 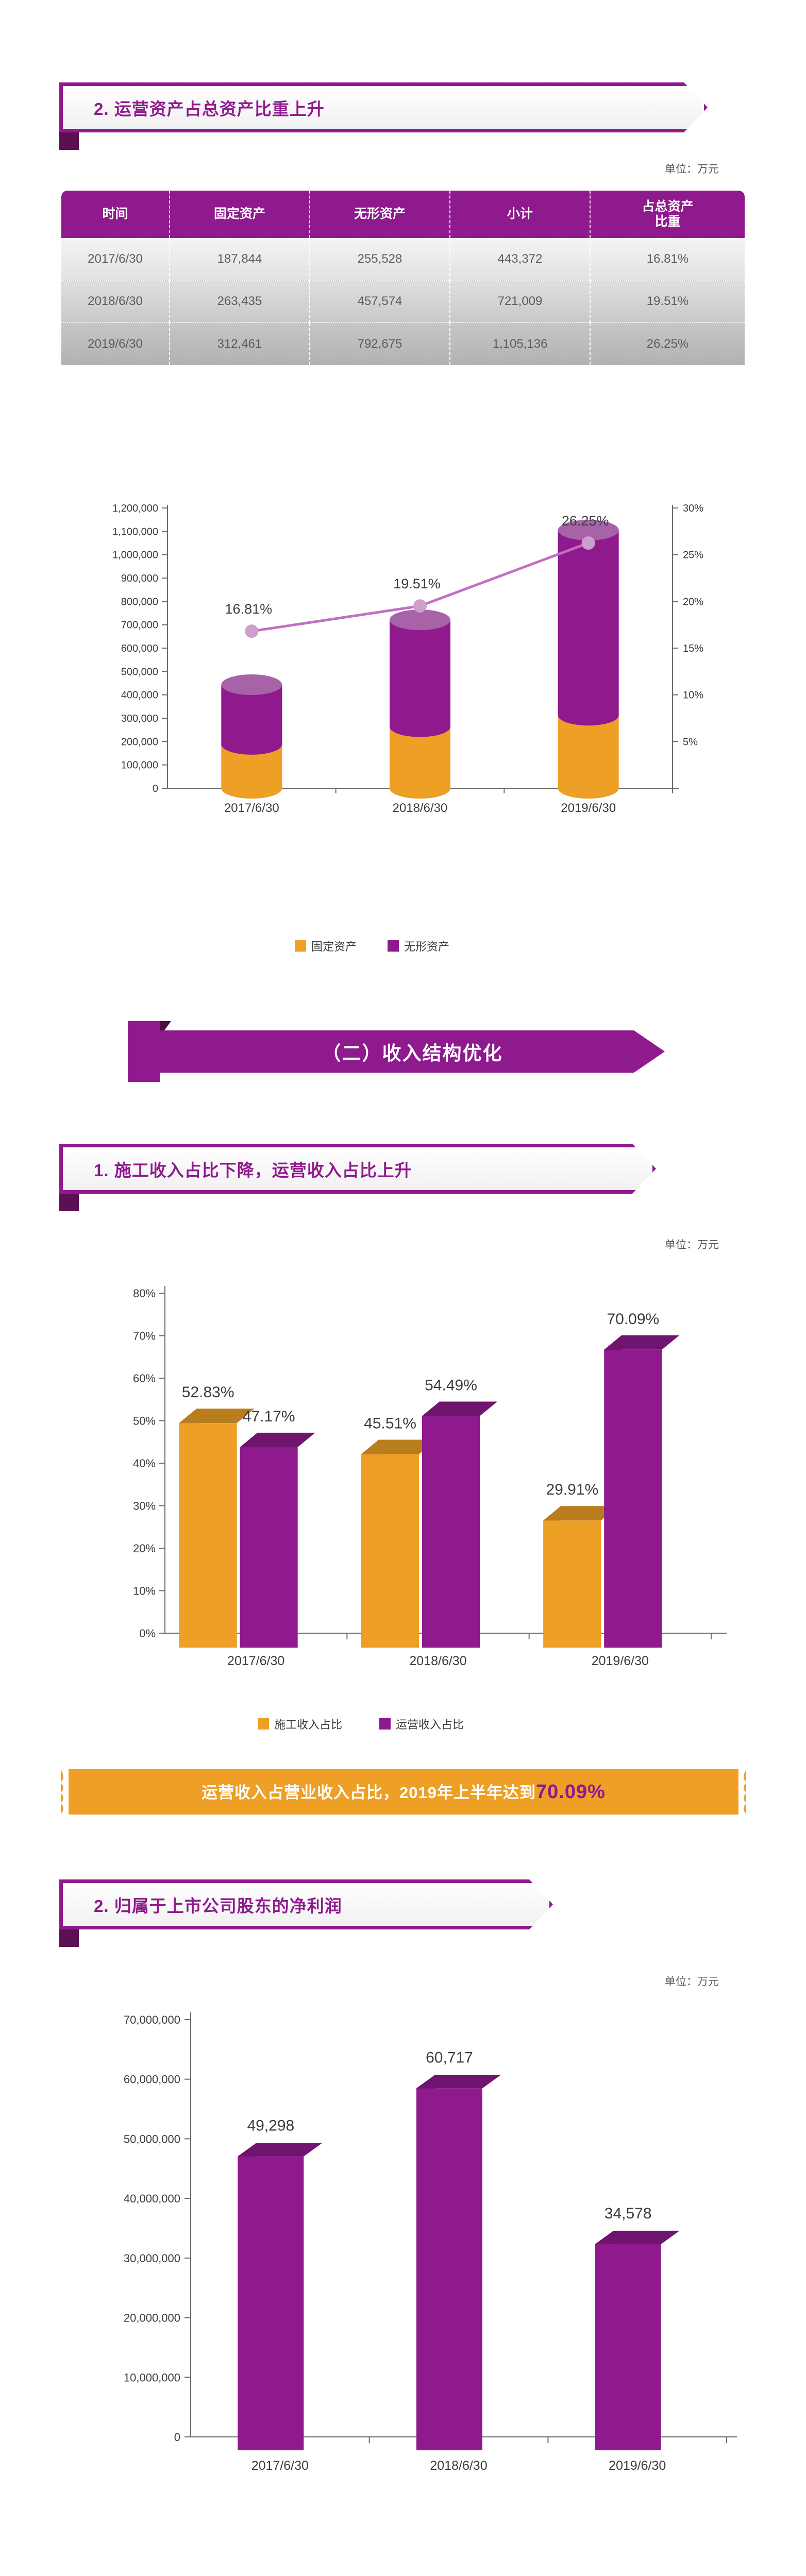 What do you see at coordinates (384, 107) in the screenshot?
I see `section-header-body: 2. 运营资产占总资产比重上升` at bounding box center [384, 107].